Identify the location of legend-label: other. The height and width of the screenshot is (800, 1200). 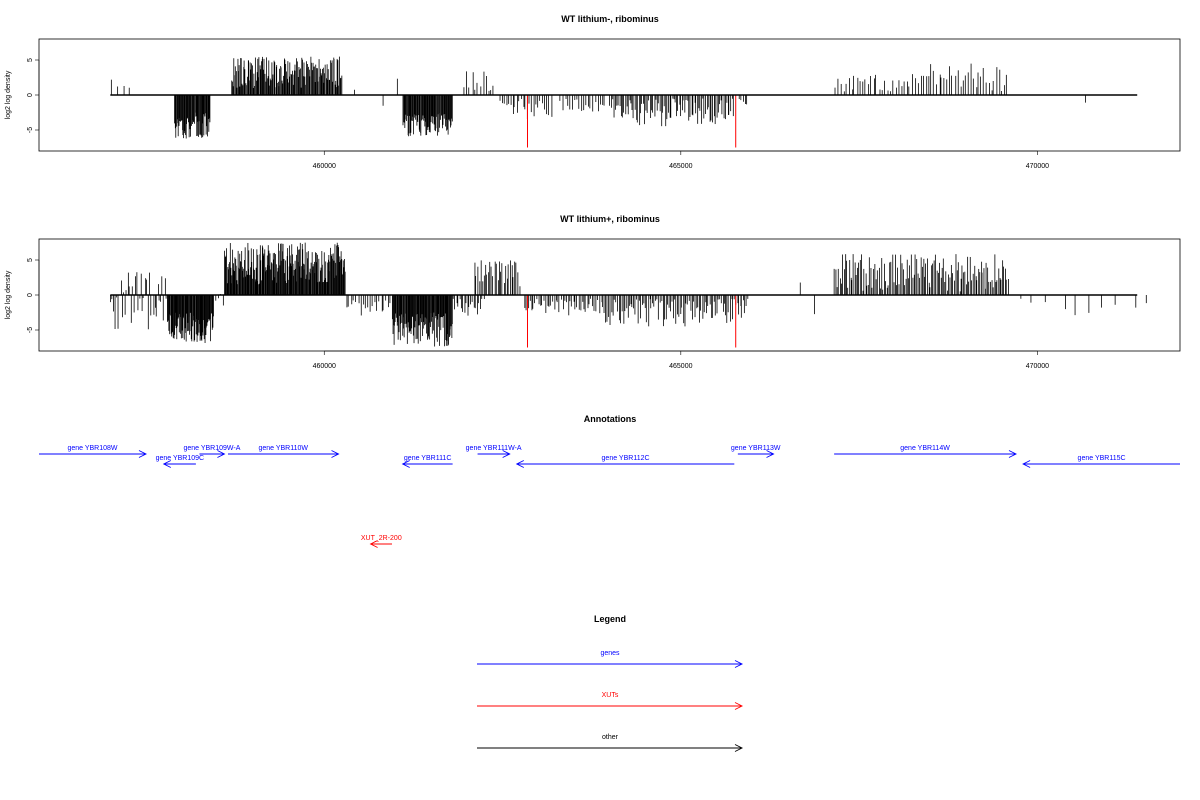
(610, 737).